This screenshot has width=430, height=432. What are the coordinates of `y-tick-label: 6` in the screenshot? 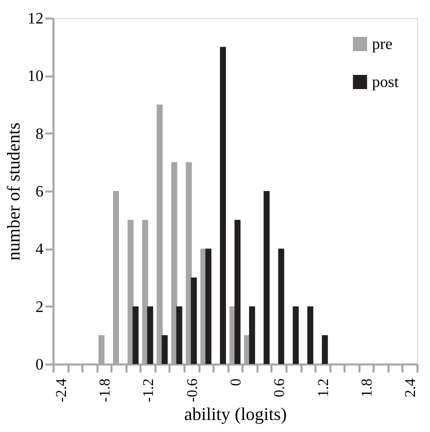 It's located at (40, 192).